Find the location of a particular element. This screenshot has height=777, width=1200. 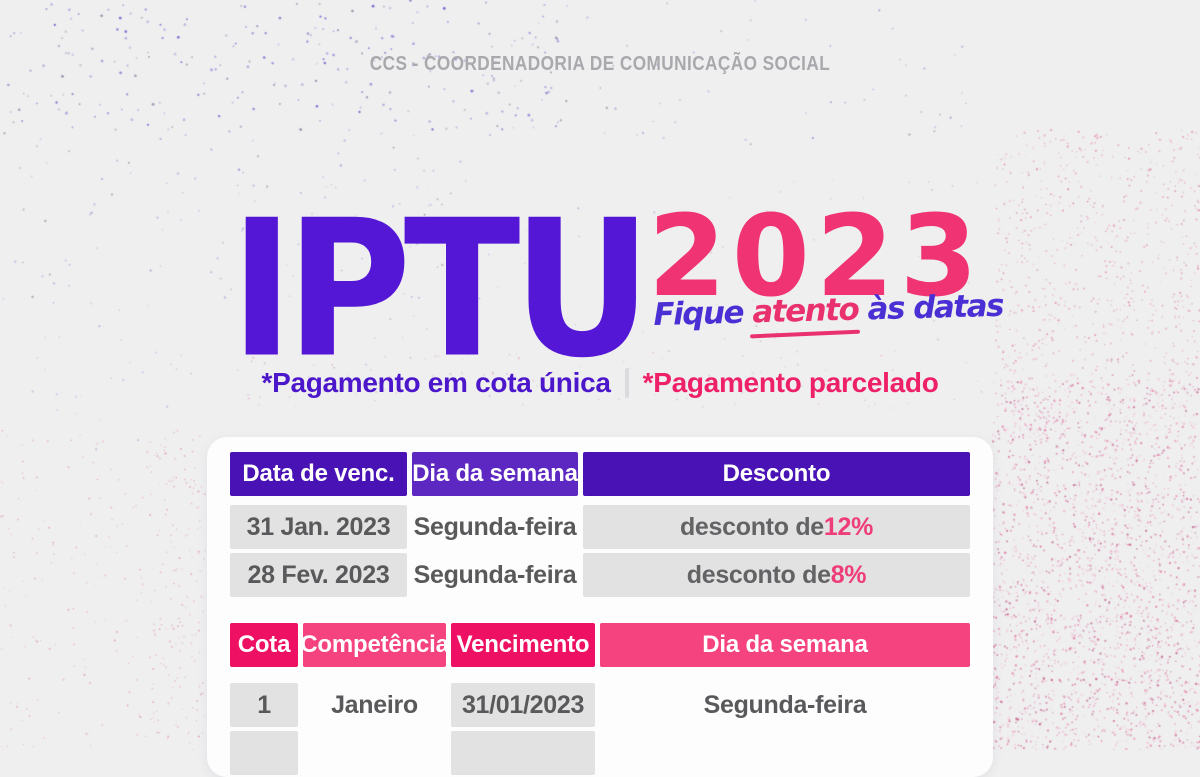

single-payment-label: *Pagamento em cota única is located at coordinates (436, 382).